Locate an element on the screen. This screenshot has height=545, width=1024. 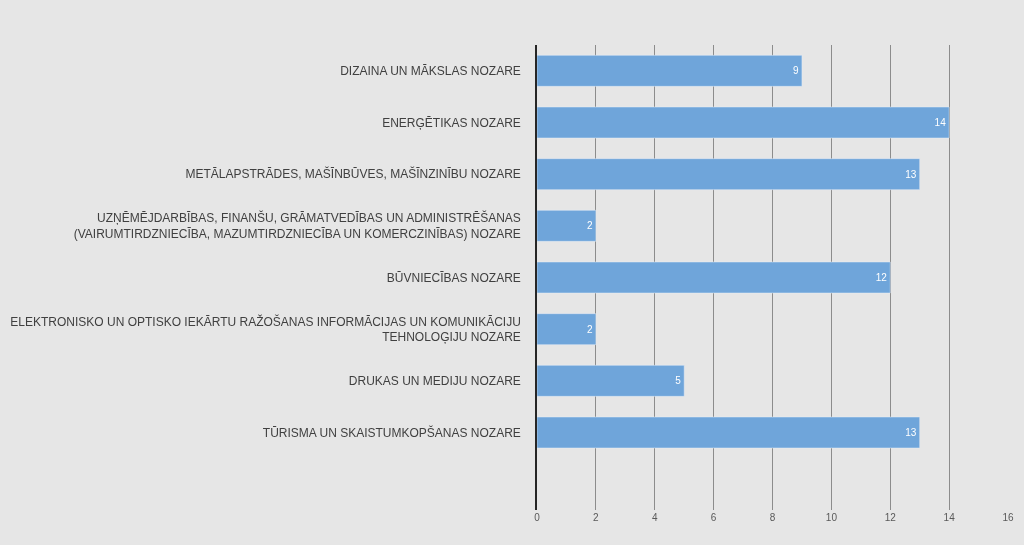
data-label: 9 is located at coordinates (795, 71).